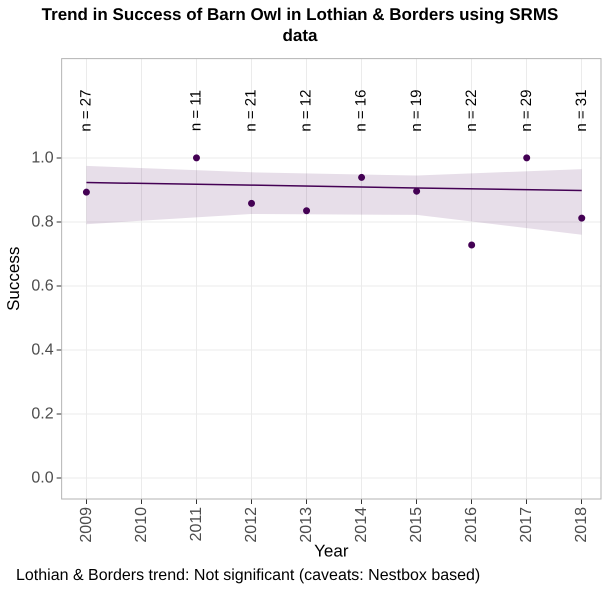  I want to click on annotation: n = 19, so click(416, 111).